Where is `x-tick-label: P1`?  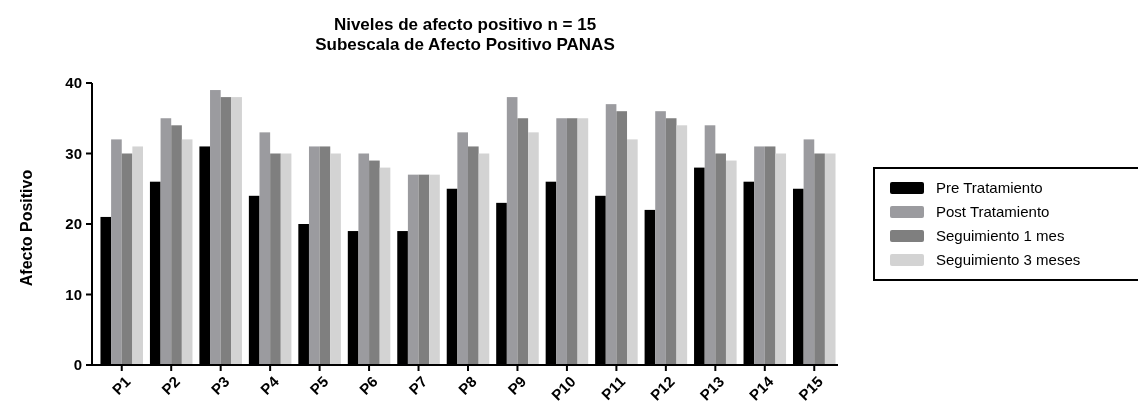 x-tick-label: P1 is located at coordinates (121, 385).